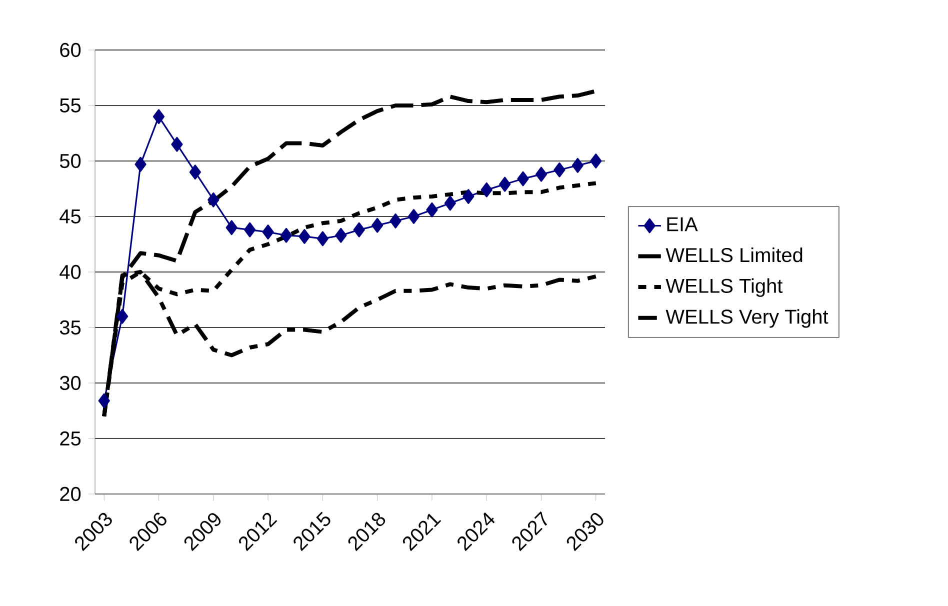 This screenshot has width=948, height=606. Describe the element at coordinates (70, 272) in the screenshot. I see `y-tick-label: 40` at that location.